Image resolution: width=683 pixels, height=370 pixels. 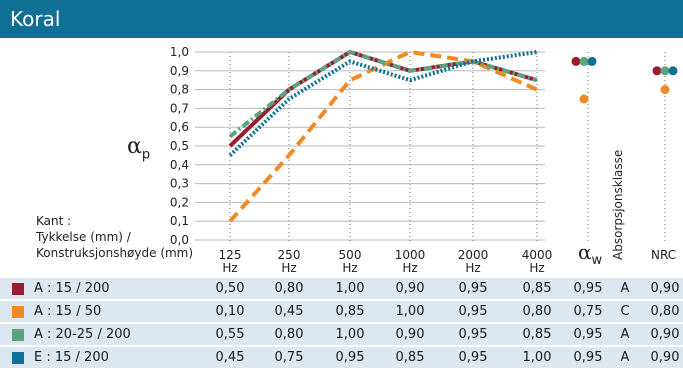 I want to click on nrc-header: NRC, so click(x=664, y=255).